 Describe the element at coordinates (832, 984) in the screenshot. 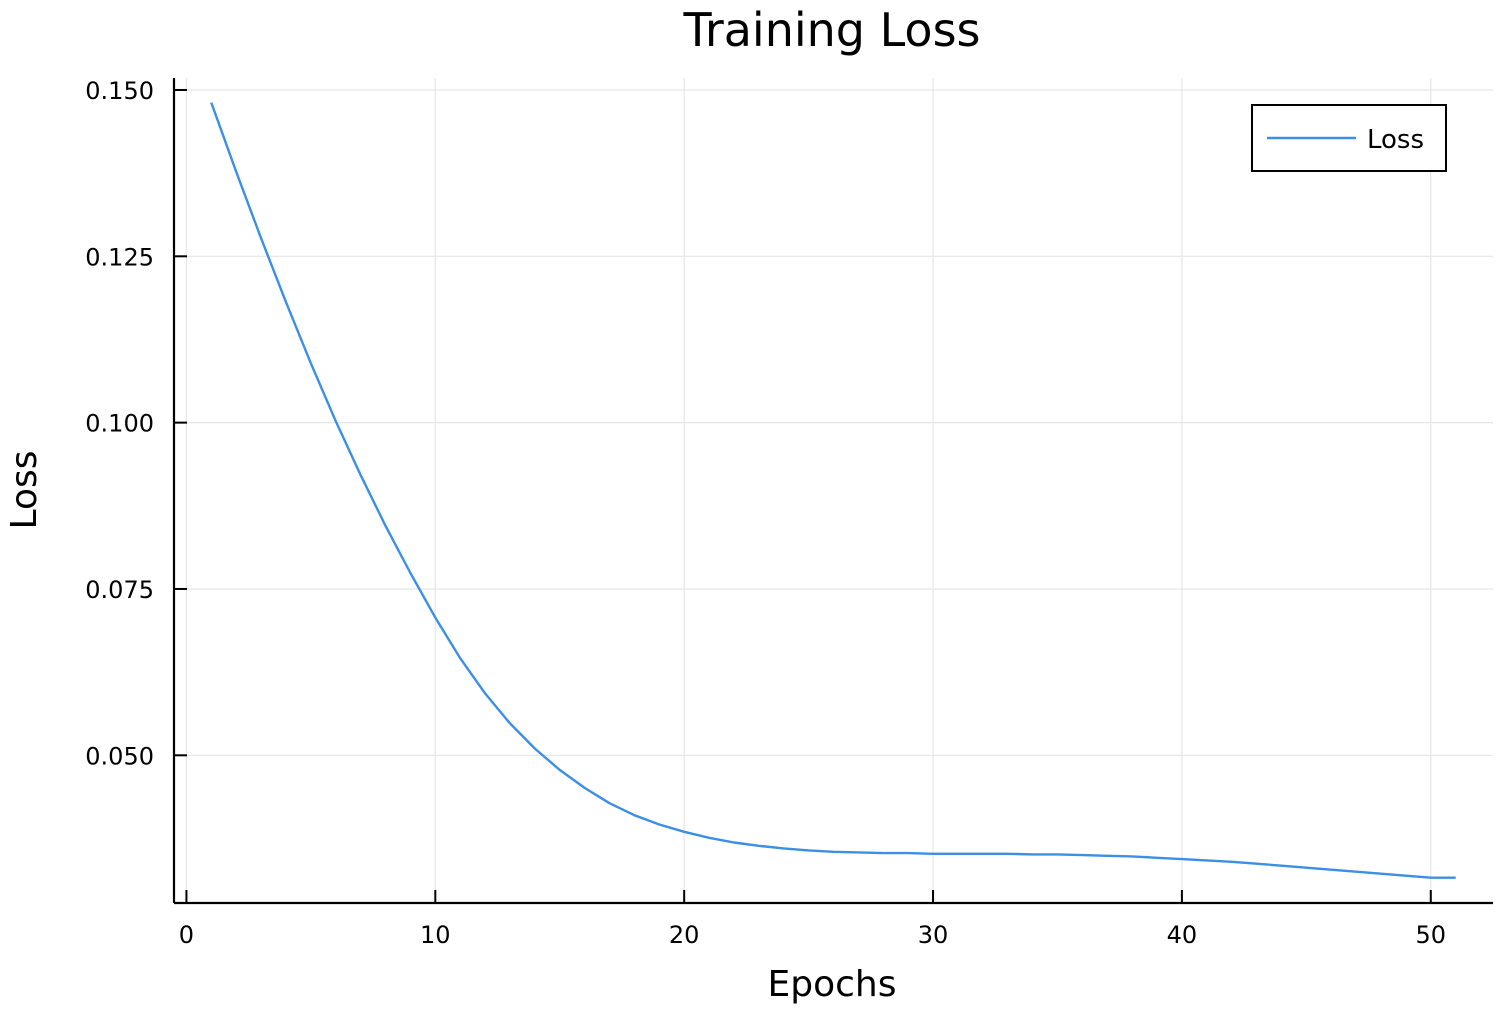

I see `x-axis-title: Epochs` at that location.